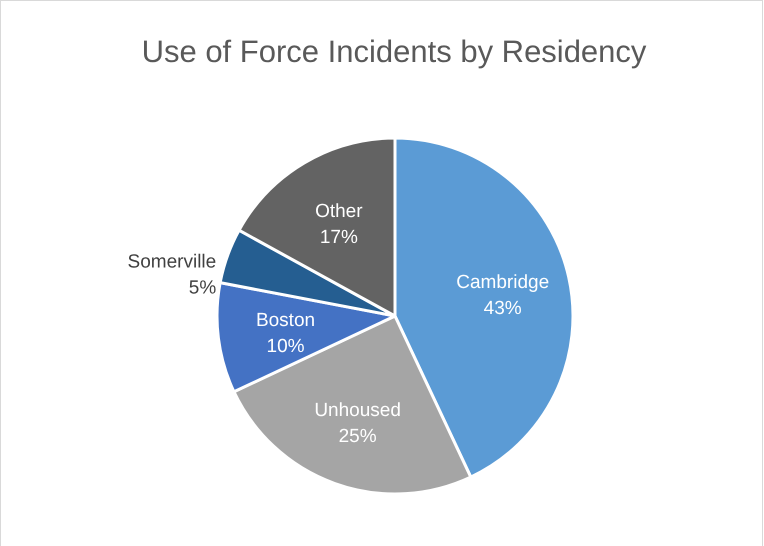 This screenshot has height=546, width=764. Describe the element at coordinates (503, 282) in the screenshot. I see `slice-label: Cambridge` at that location.